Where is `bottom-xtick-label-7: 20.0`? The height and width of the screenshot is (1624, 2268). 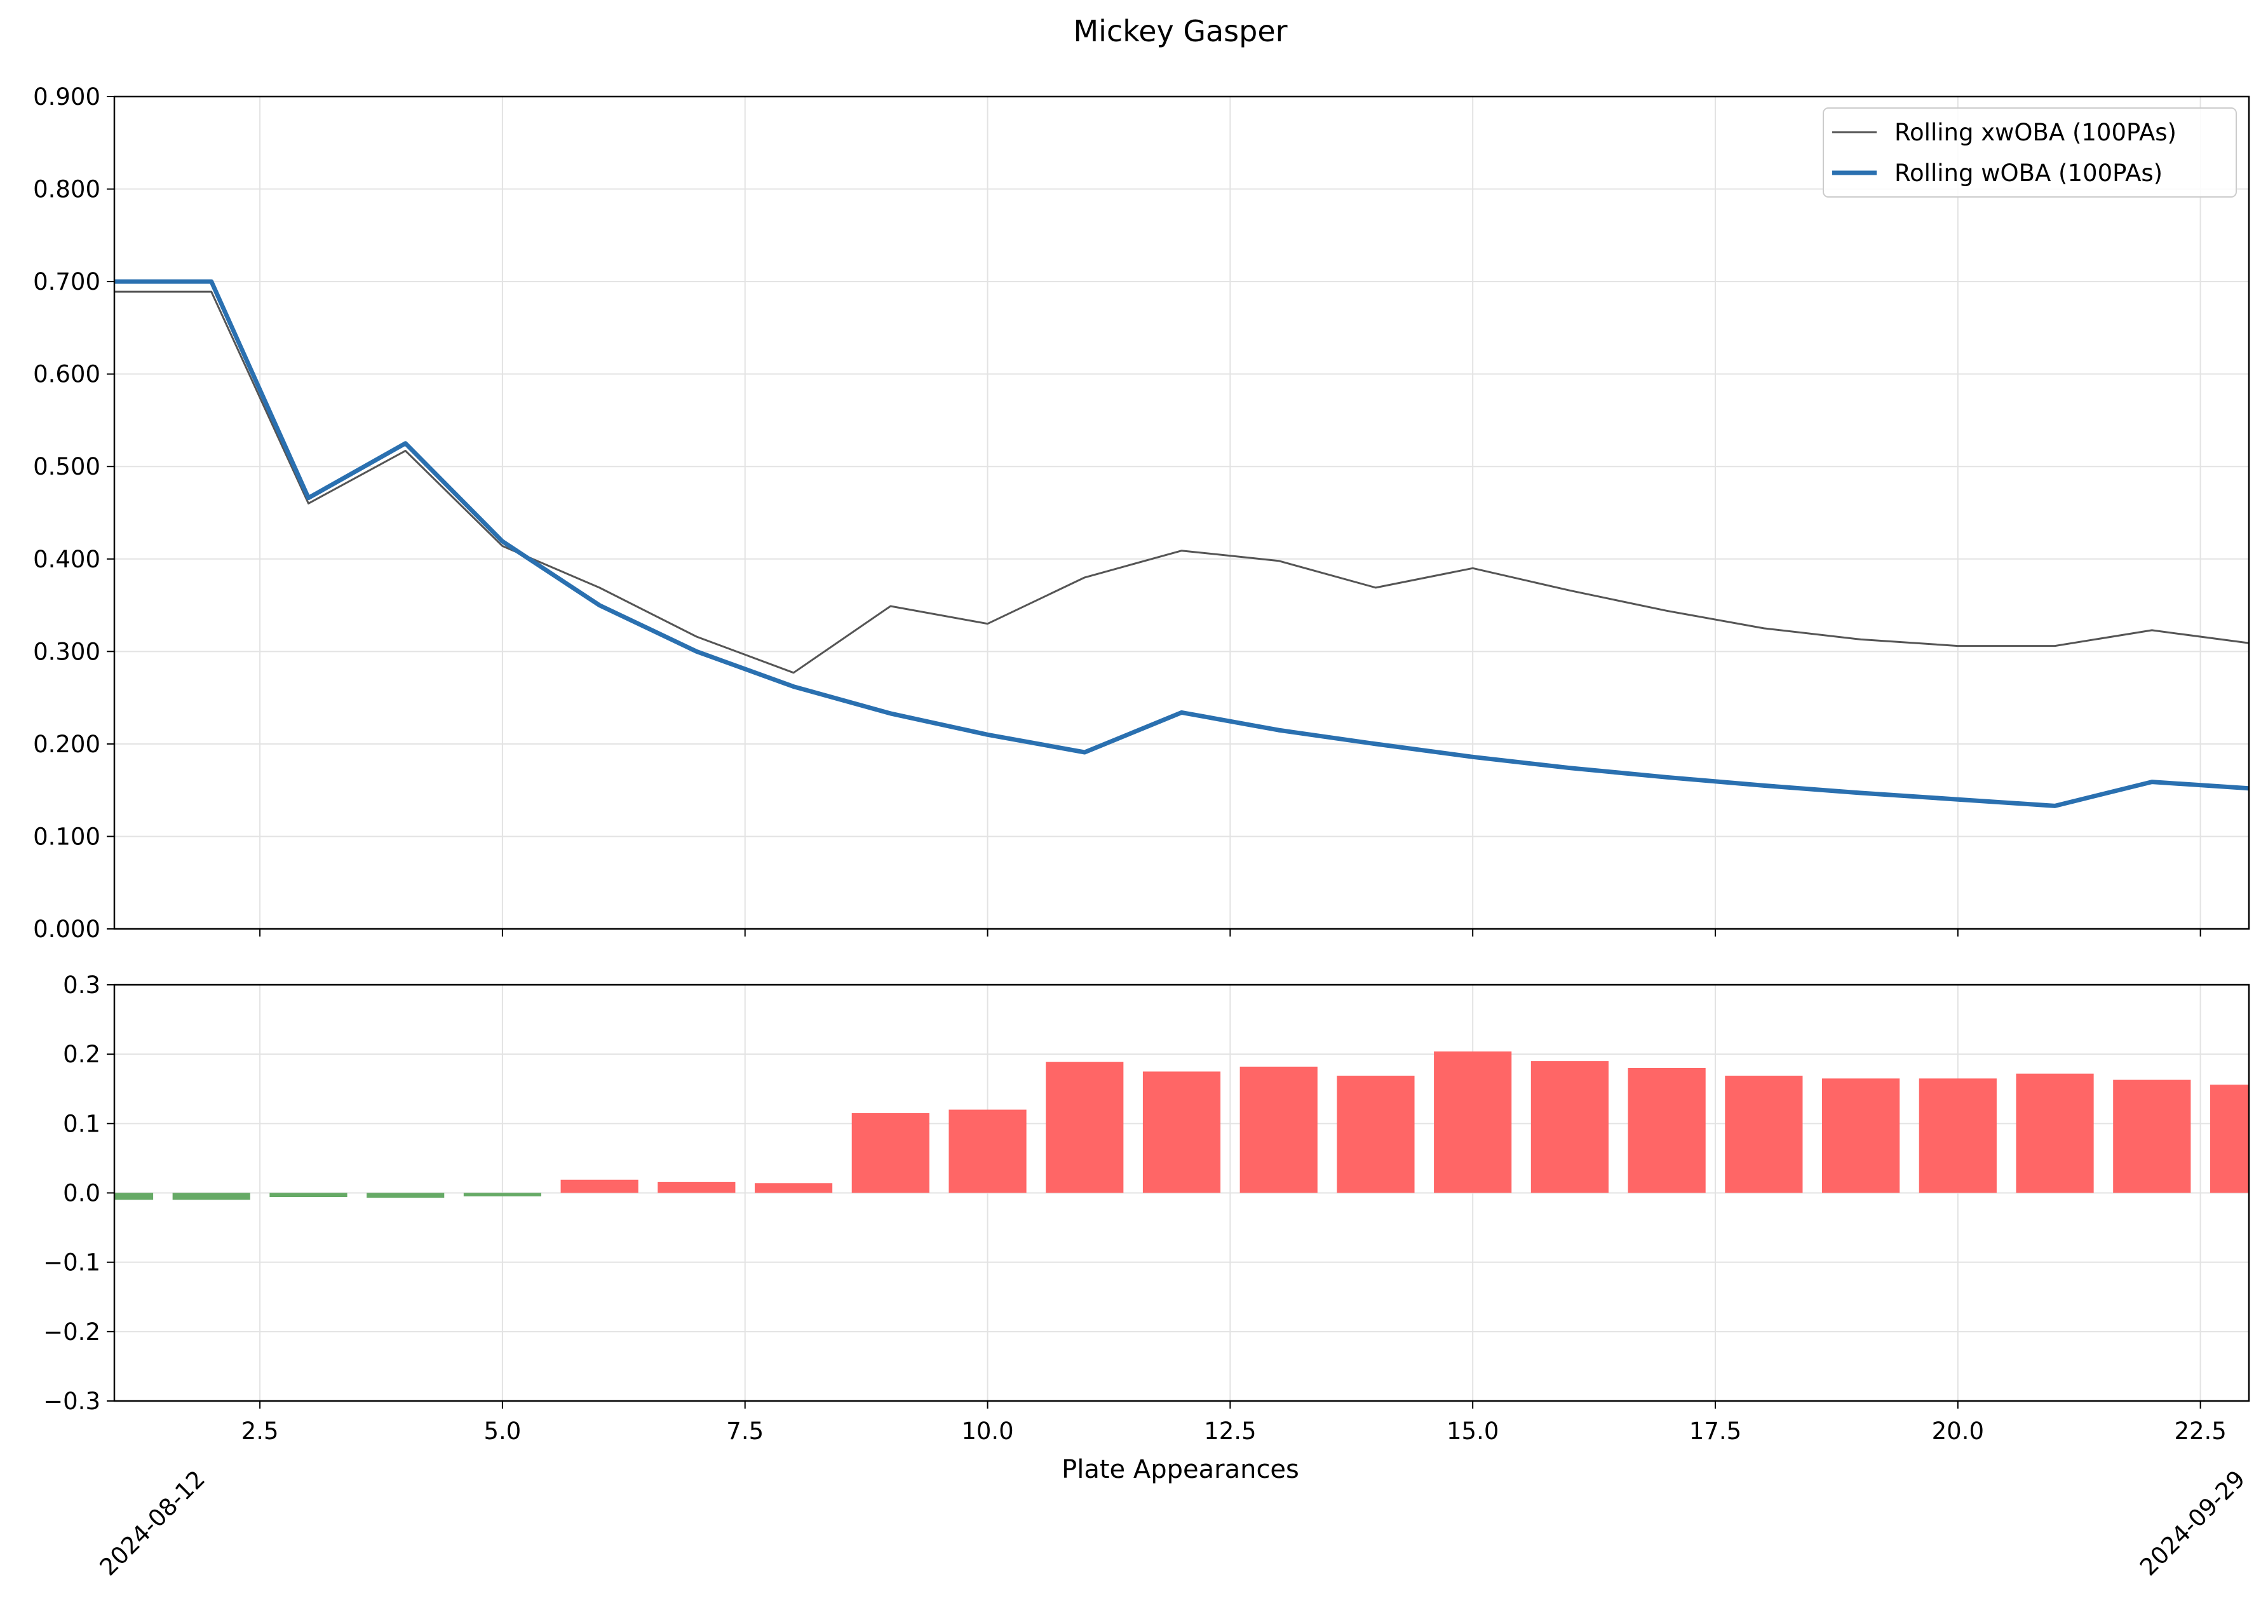
bottom-xtick-label-7: 20.0 is located at coordinates (1958, 1431).